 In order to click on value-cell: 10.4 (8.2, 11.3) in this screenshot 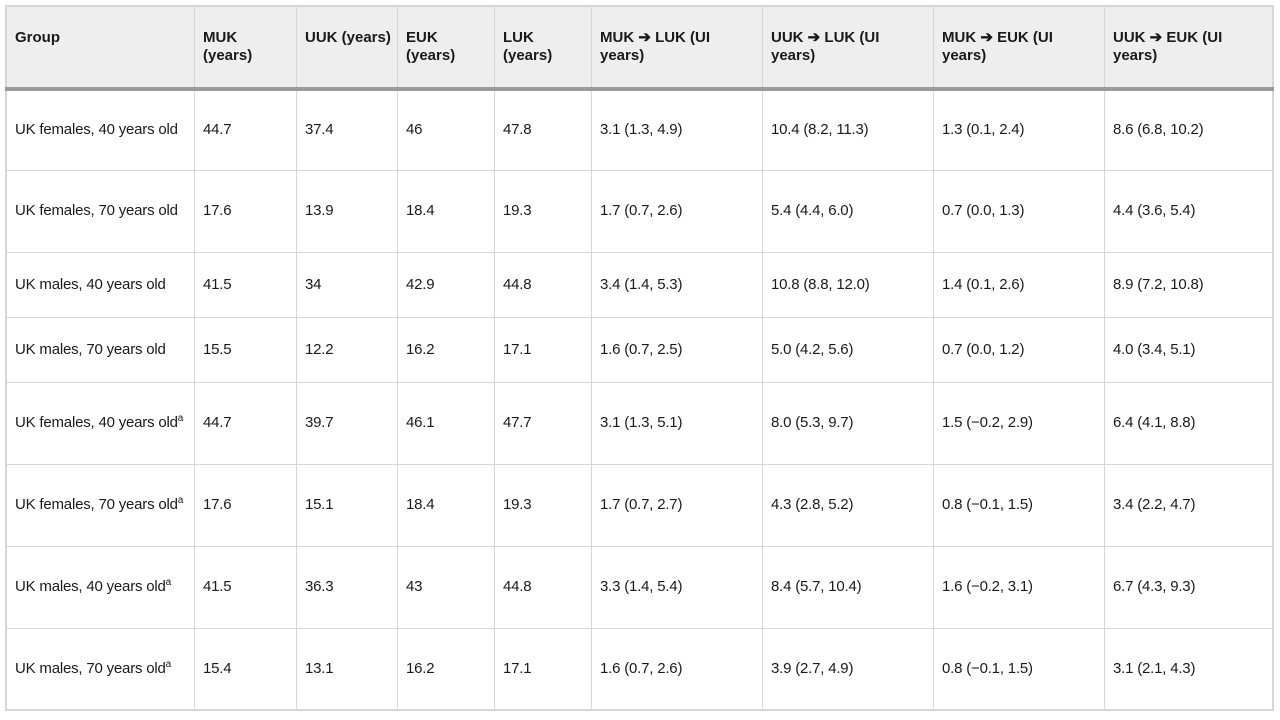, I will do `click(848, 129)`.